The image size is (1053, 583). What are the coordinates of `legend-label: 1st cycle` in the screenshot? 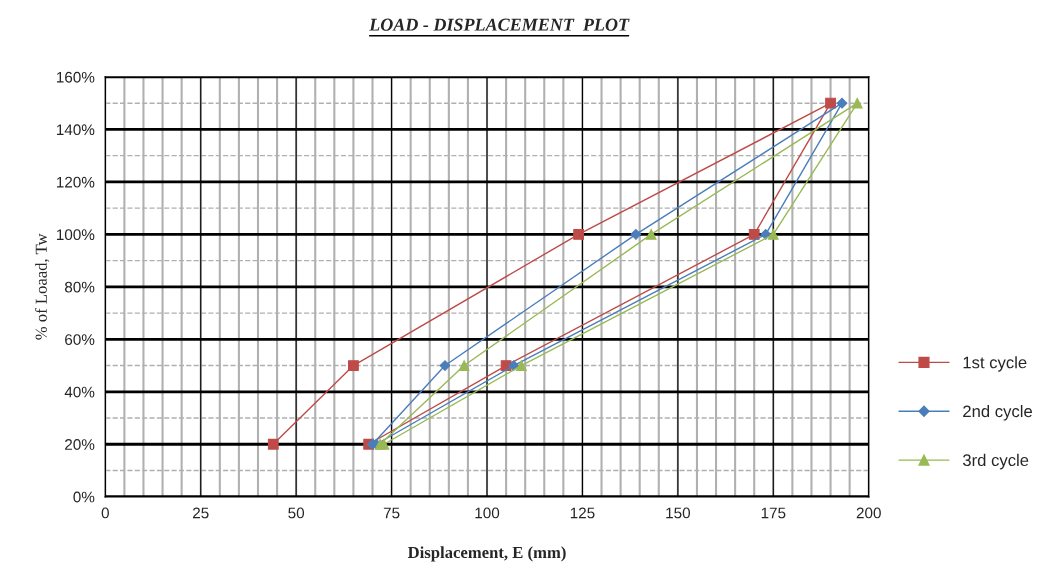 It's located at (995, 364).